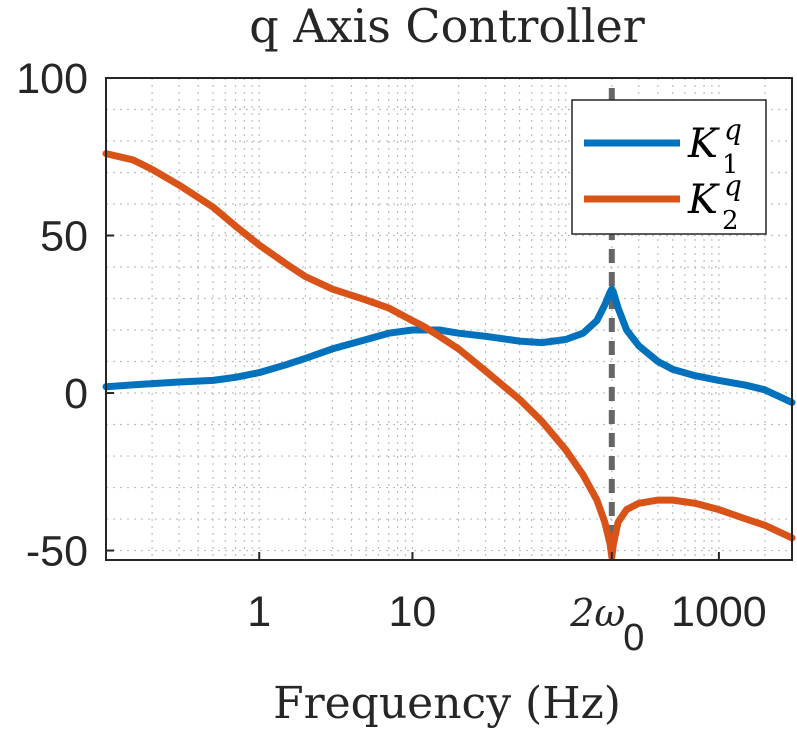  What do you see at coordinates (730, 221) in the screenshot?
I see `legend-label-subscript: 2` at bounding box center [730, 221].